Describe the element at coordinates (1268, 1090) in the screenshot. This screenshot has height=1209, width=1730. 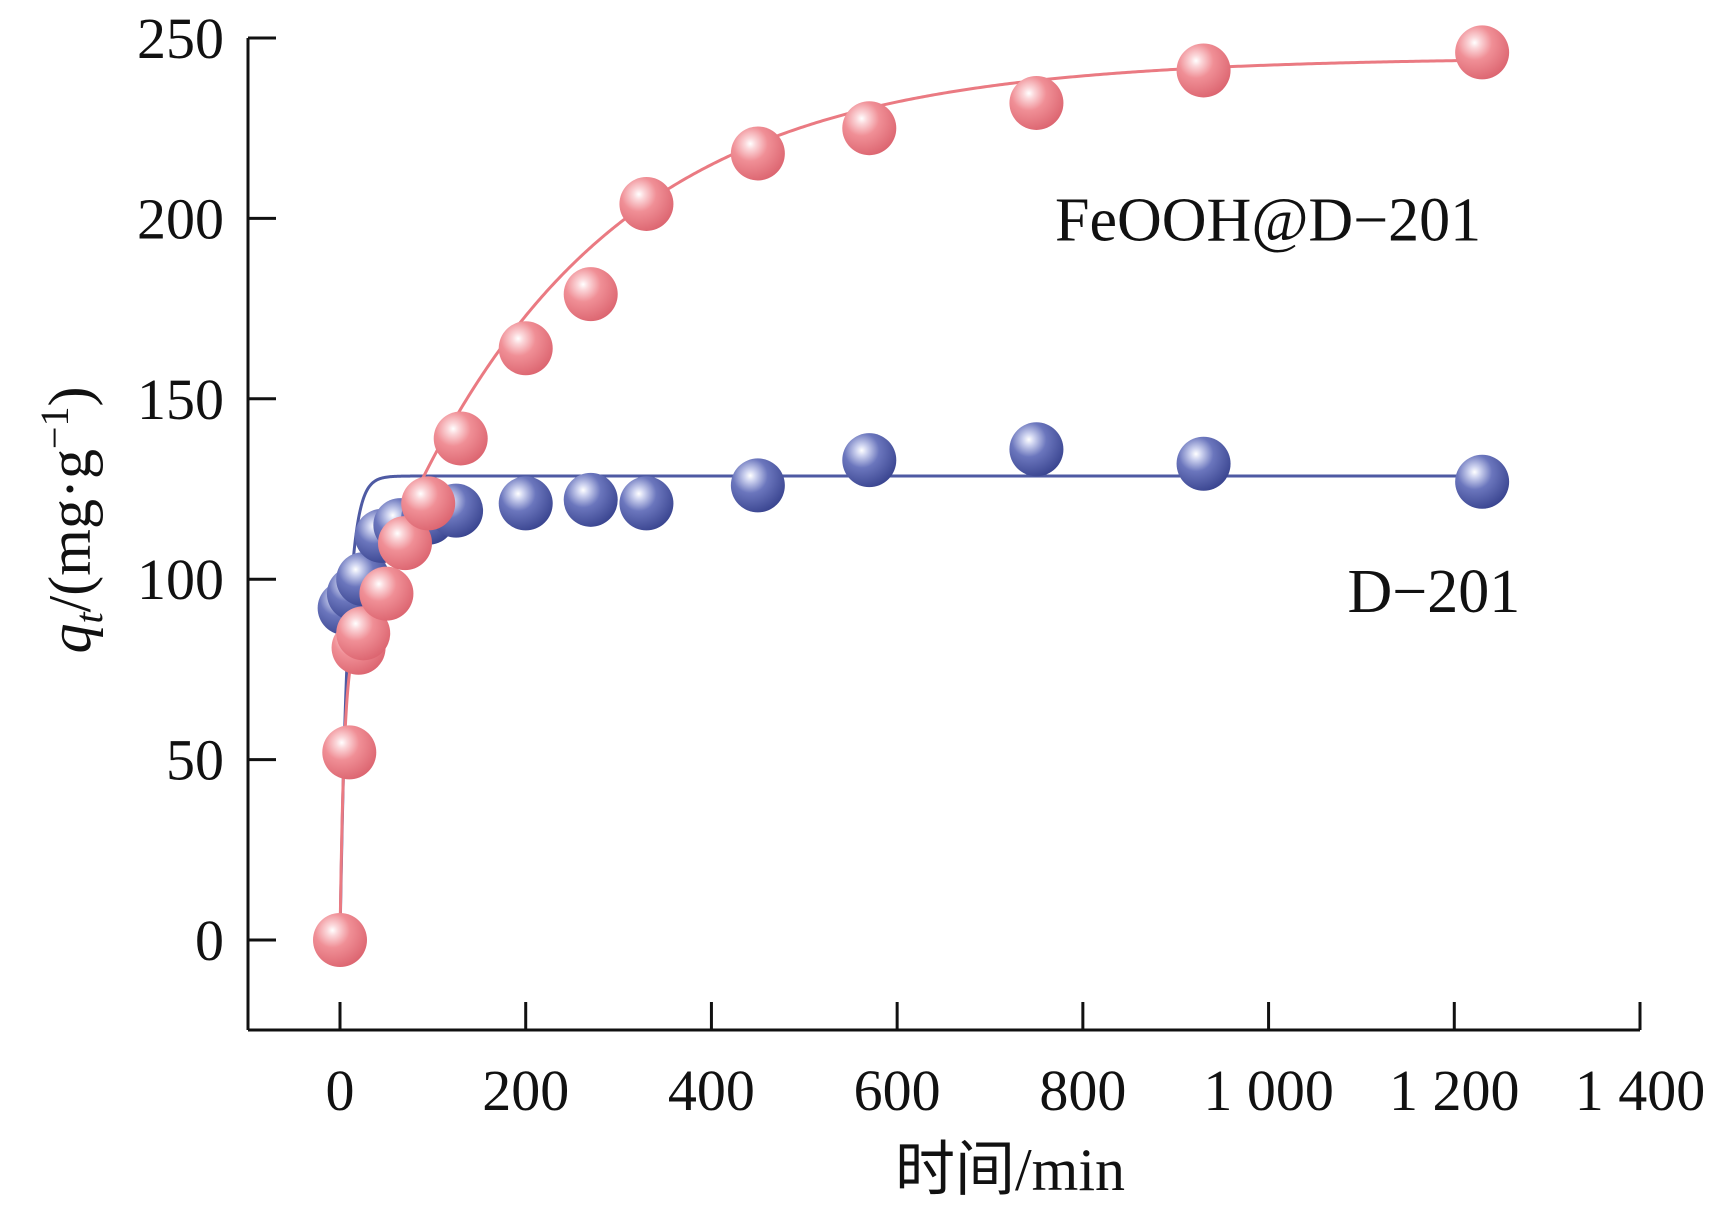
I see `x-tick-label-1000: 1 000` at that location.